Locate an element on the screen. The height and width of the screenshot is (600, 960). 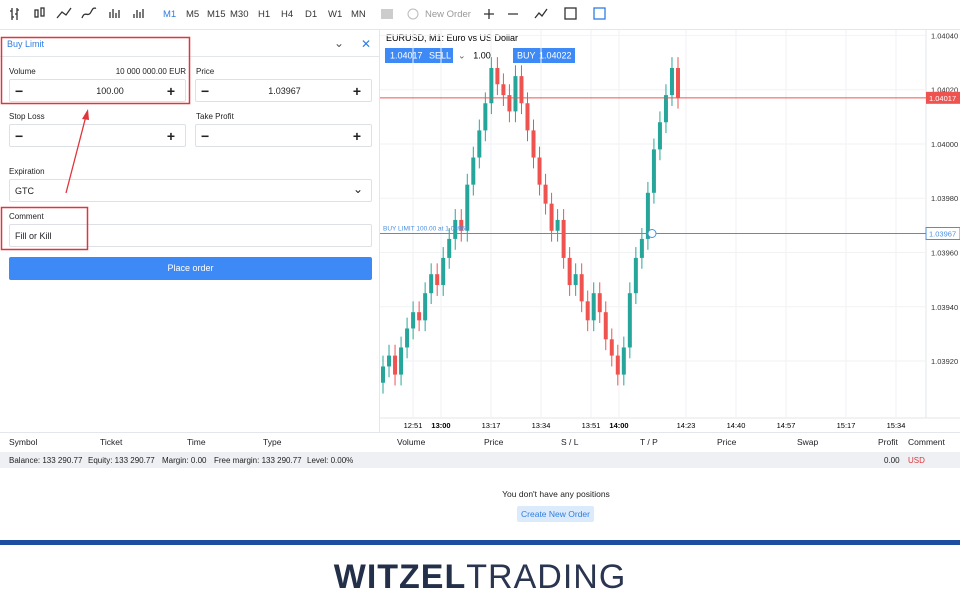
collapse-icon: ⌄ is located at coordinates (339, 43).